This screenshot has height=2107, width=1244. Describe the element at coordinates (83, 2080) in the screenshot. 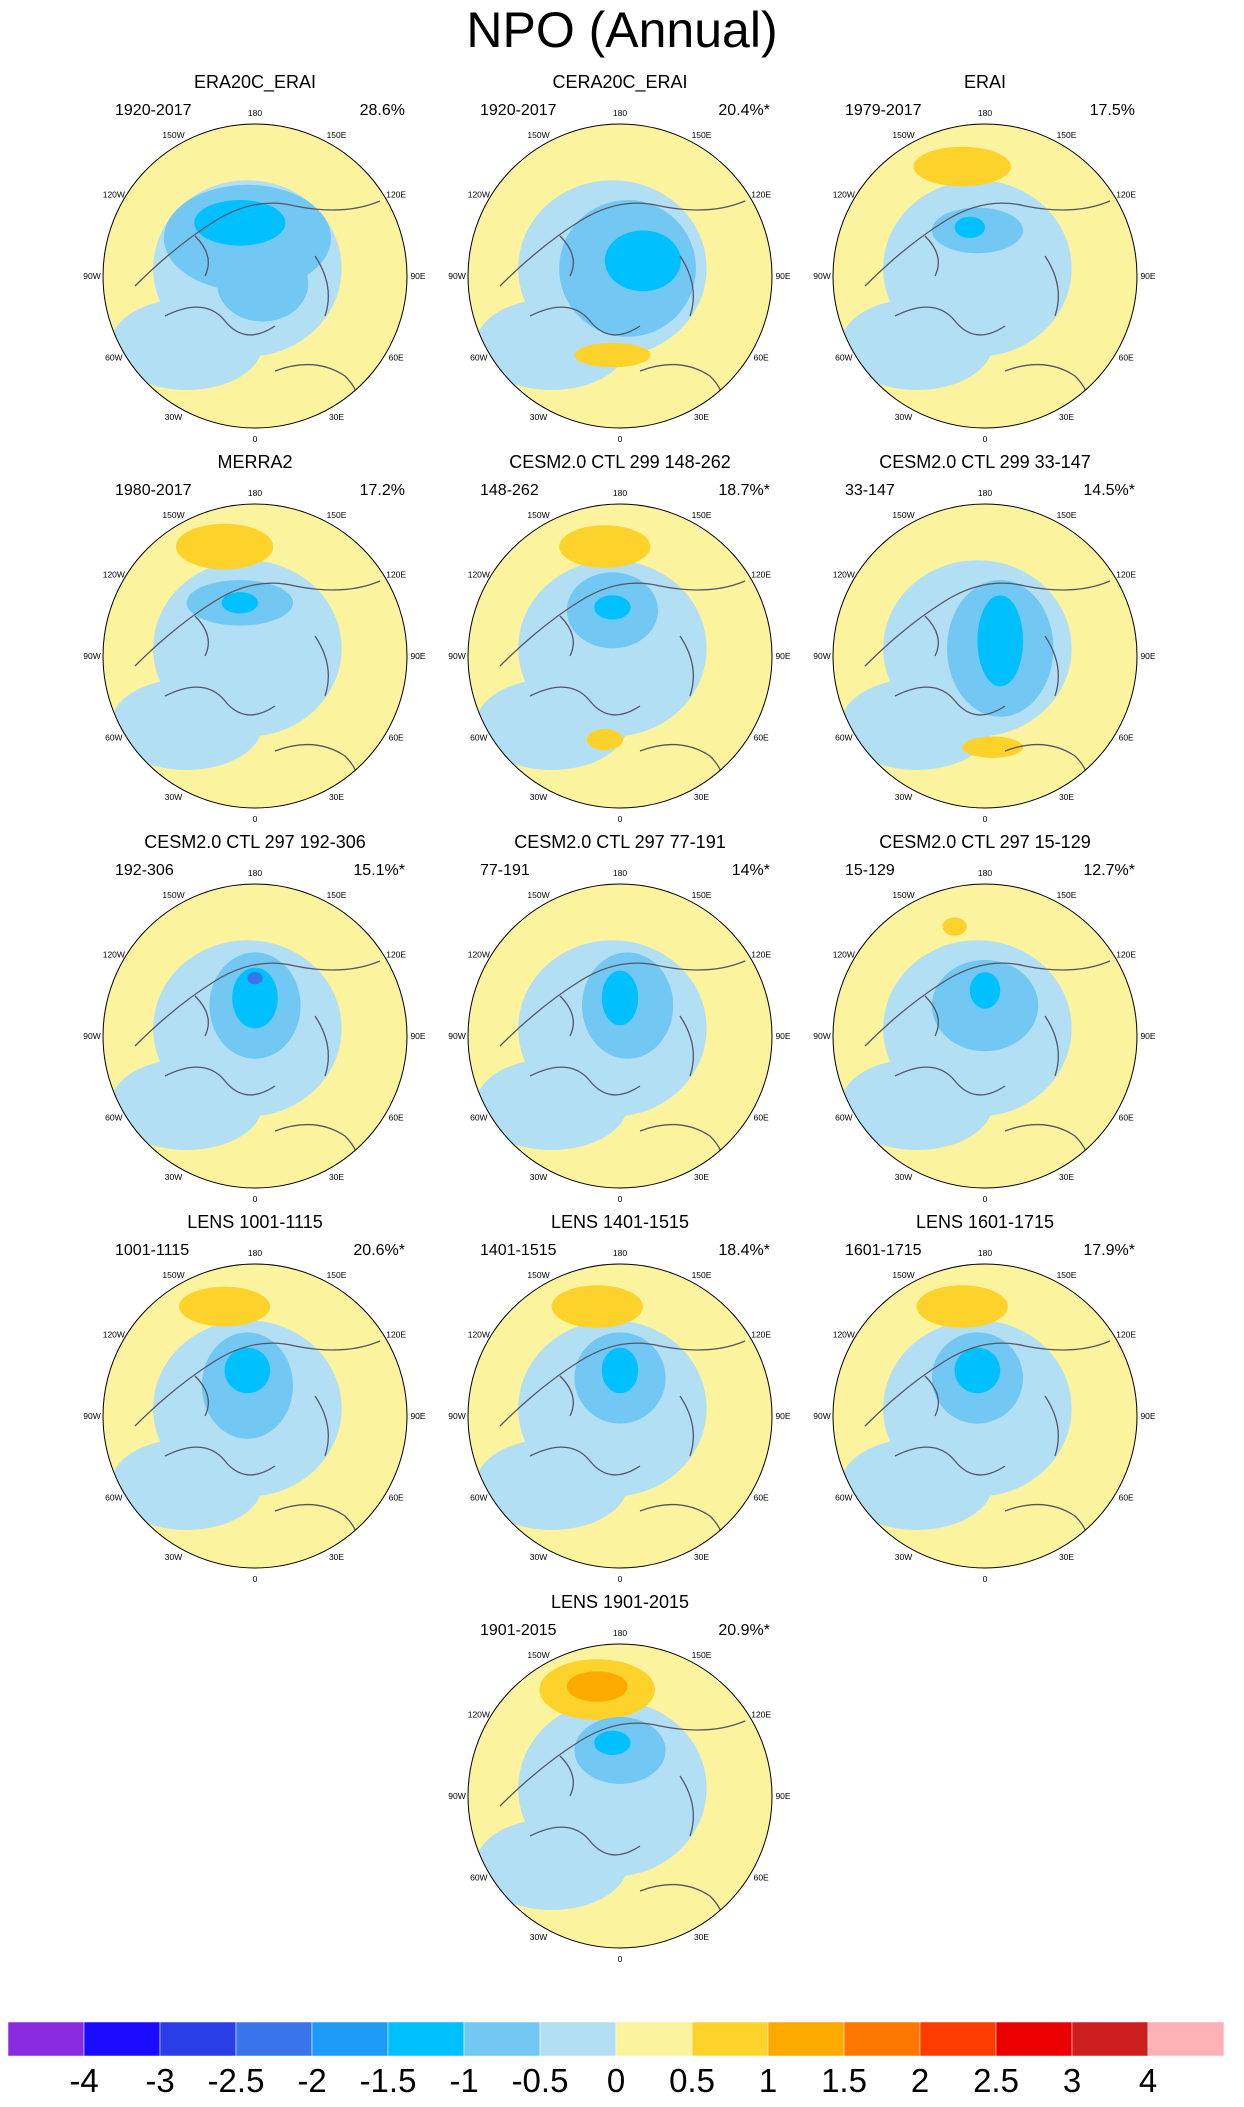

I see `colorbar-label: -4` at that location.